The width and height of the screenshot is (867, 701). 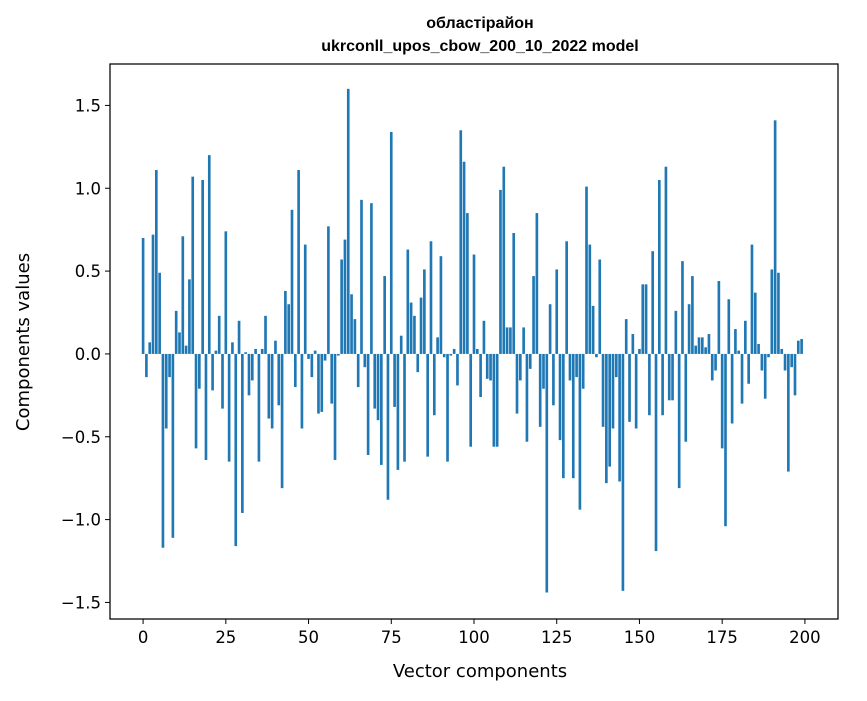 What do you see at coordinates (88, 271) in the screenshot?
I see `y-tick-label: 0.5` at bounding box center [88, 271].